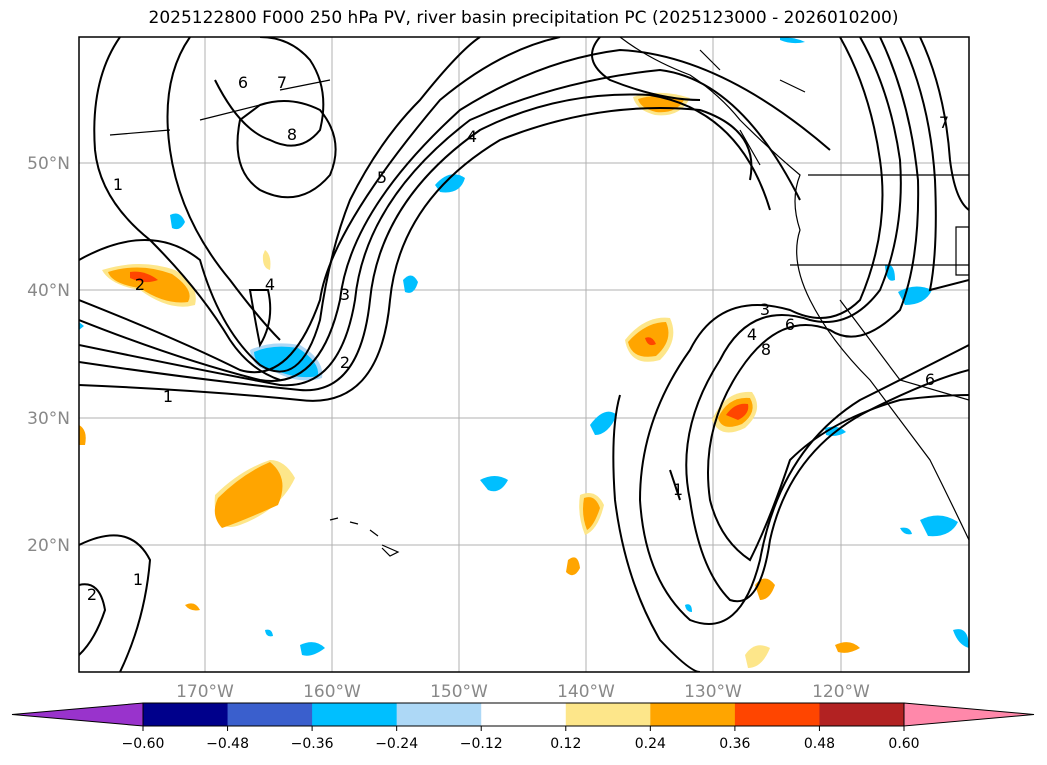  Describe the element at coordinates (459, 692) in the screenshot. I see `lon-label: 150°W` at that location.